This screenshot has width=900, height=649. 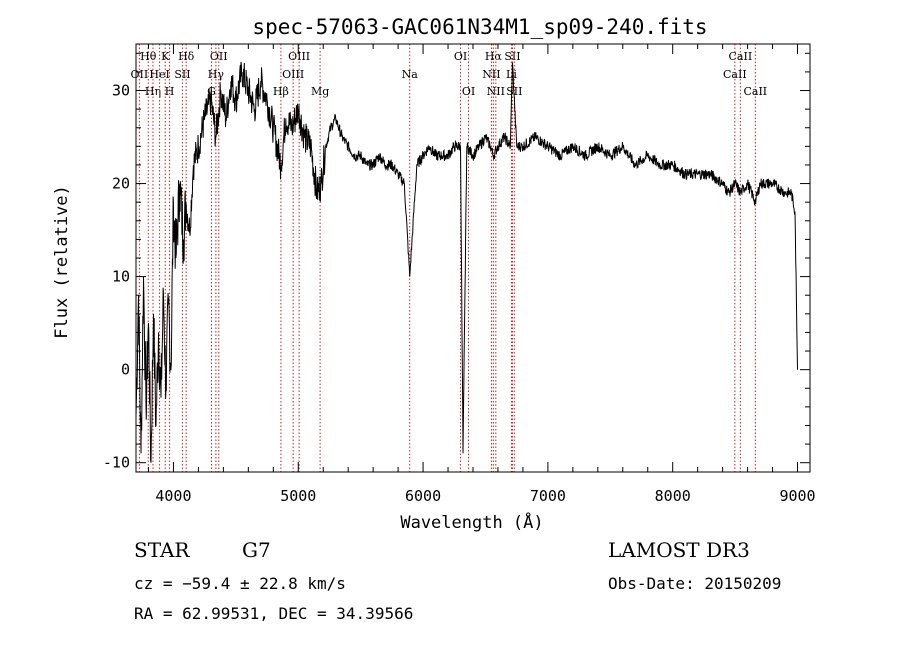 What do you see at coordinates (240, 583) in the screenshot?
I see `redshift-cz: cz = −59.4 ± 22.8 km/s` at bounding box center [240, 583].